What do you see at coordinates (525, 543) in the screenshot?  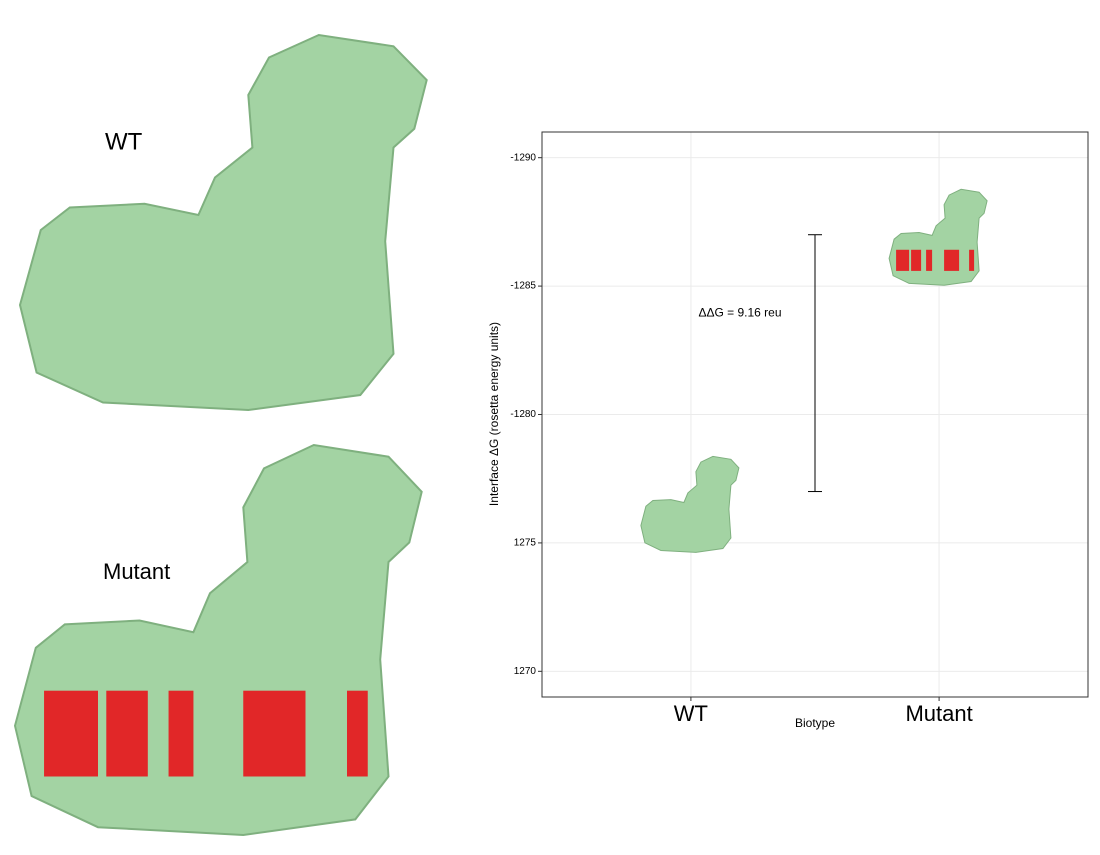 I see `y-tick-label: 1275` at bounding box center [525, 543].